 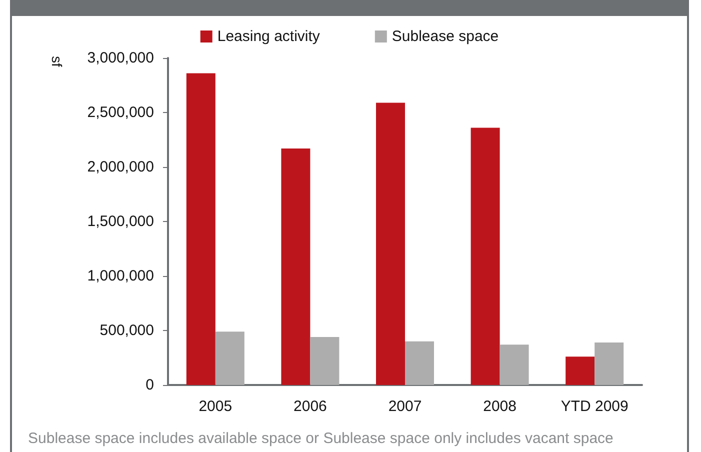 What do you see at coordinates (268, 36) in the screenshot?
I see `legend-label: Leasing activity` at bounding box center [268, 36].